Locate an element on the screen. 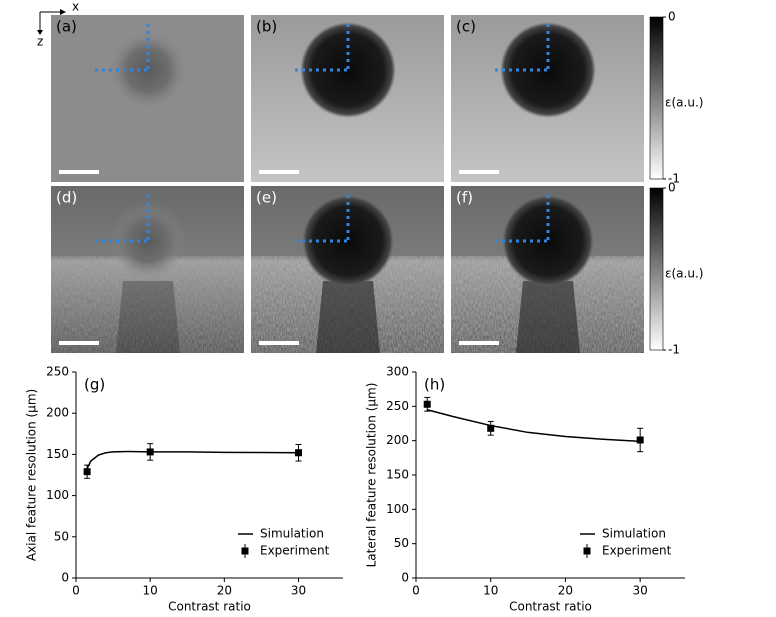 The image size is (776, 617). image-panel: (b) is located at coordinates (347, 98).